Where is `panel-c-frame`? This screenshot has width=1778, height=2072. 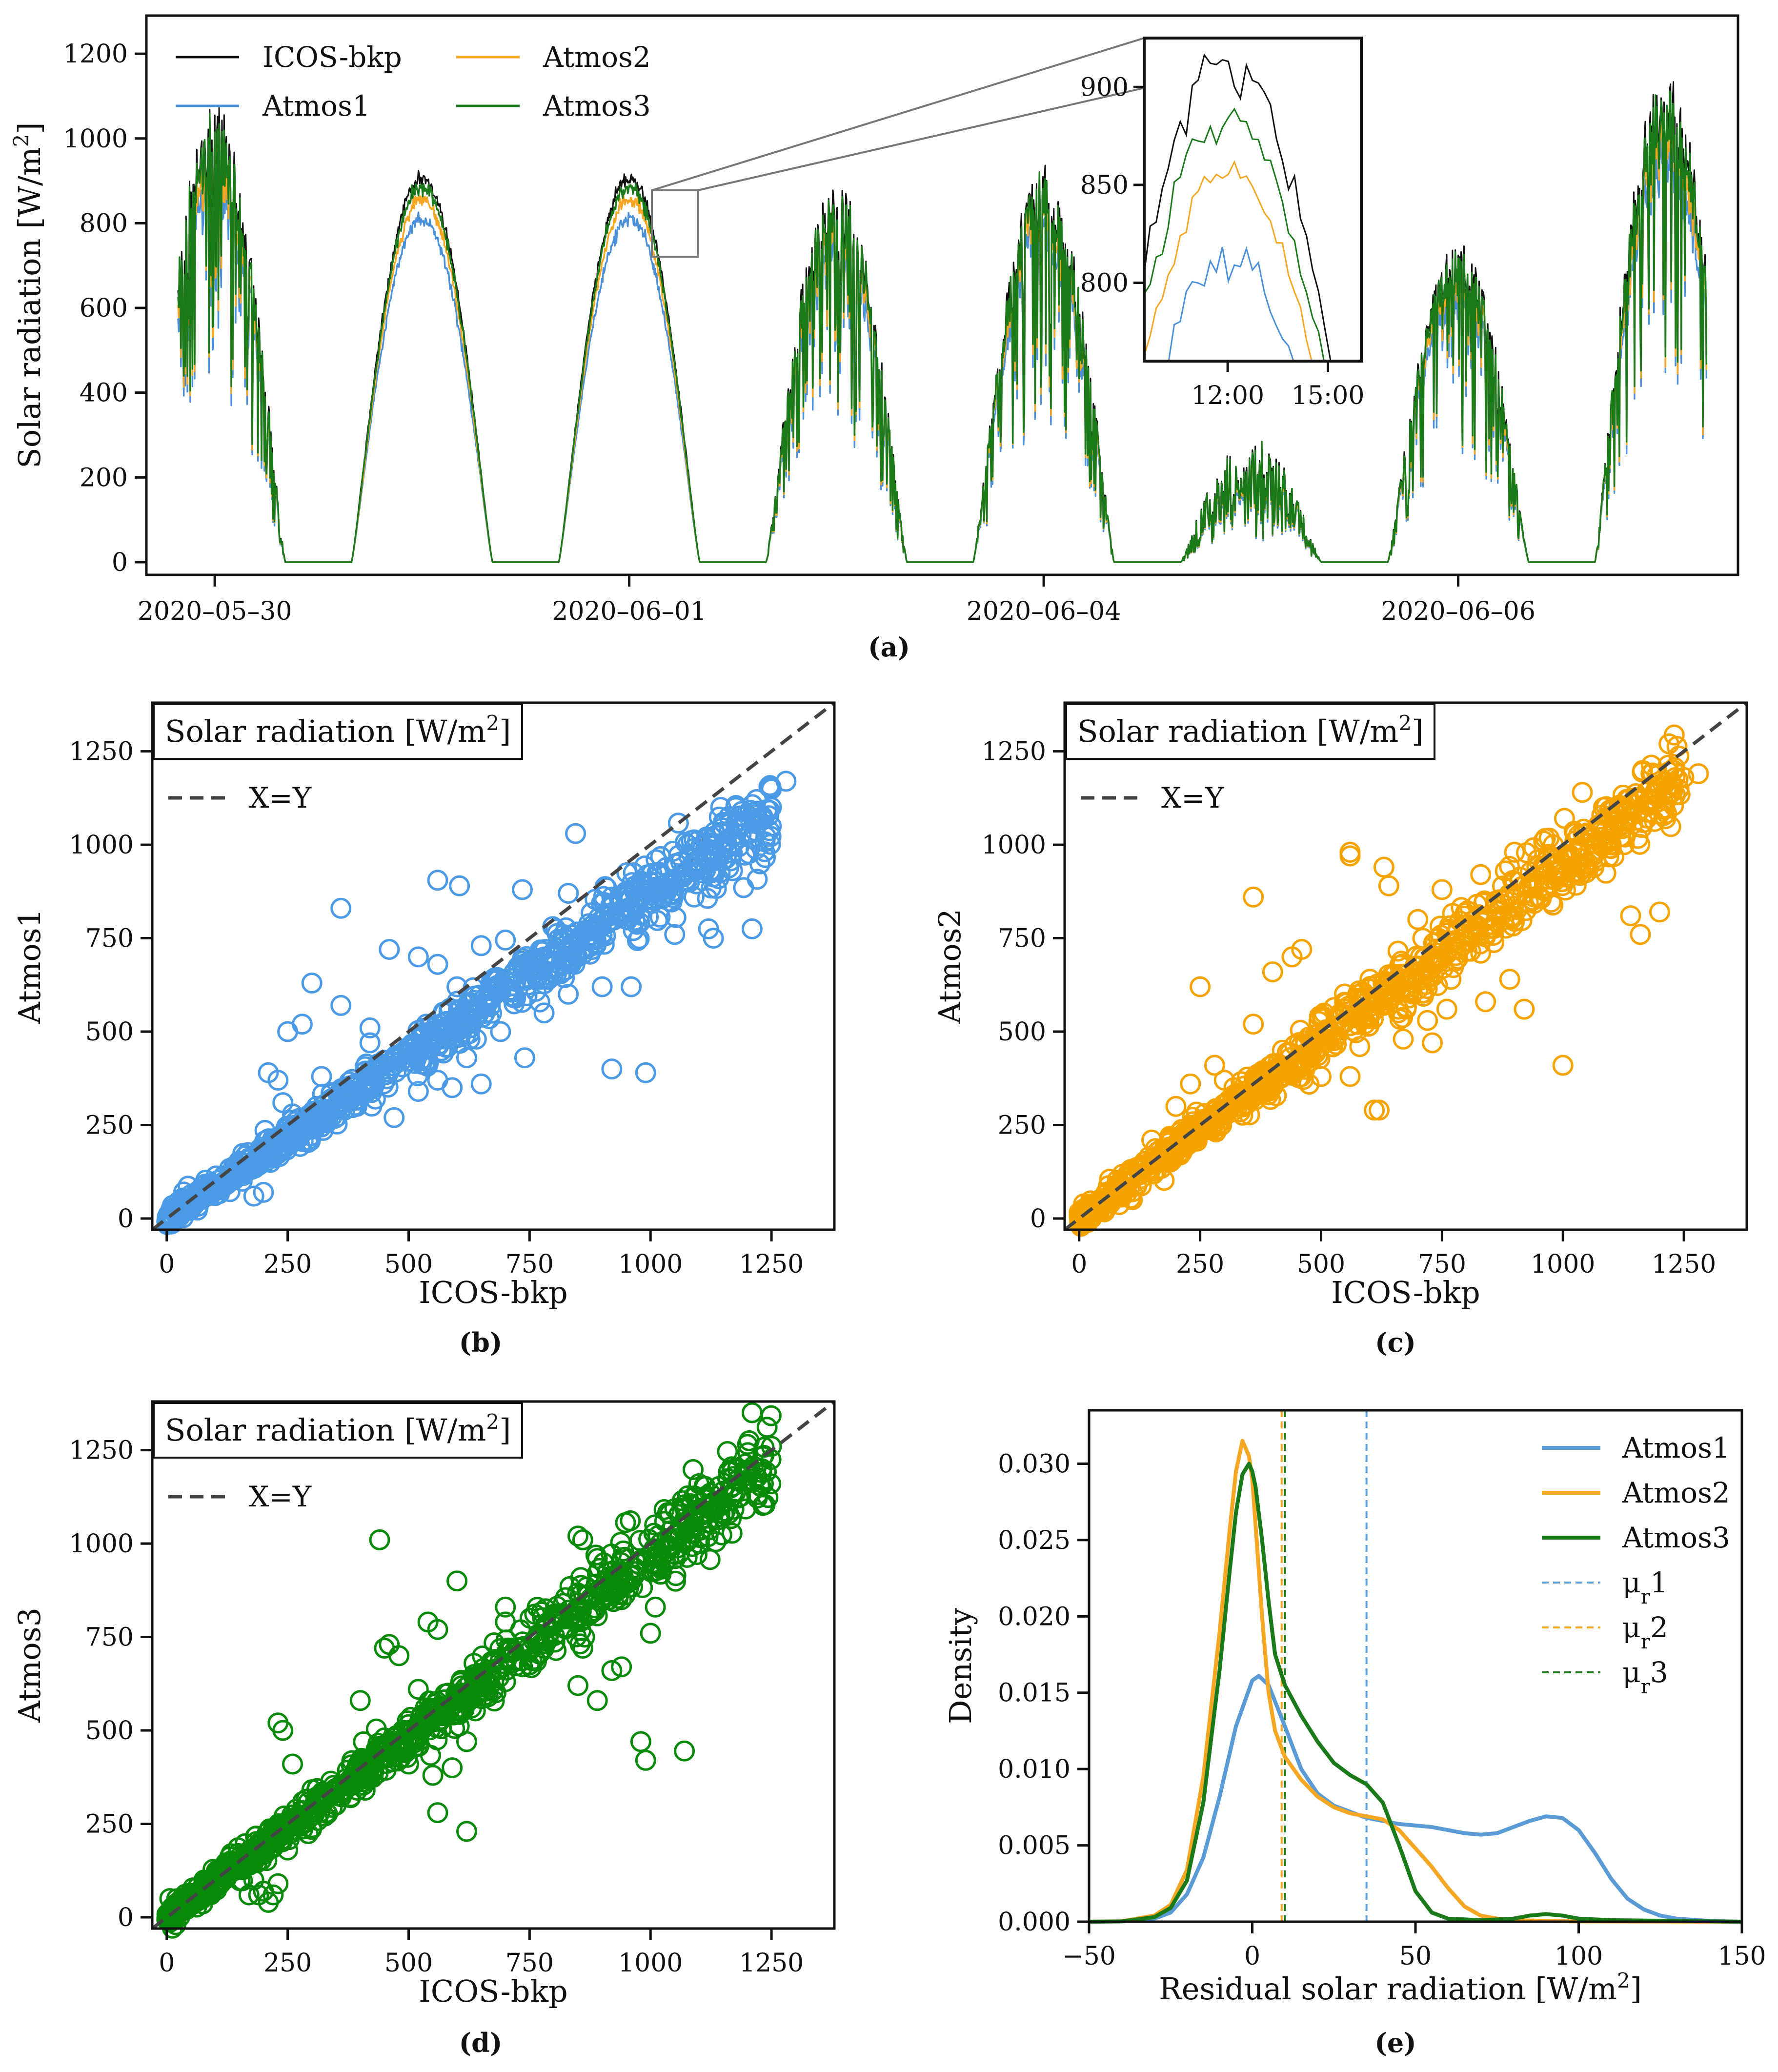 panel-c-frame is located at coordinates (1405, 966).